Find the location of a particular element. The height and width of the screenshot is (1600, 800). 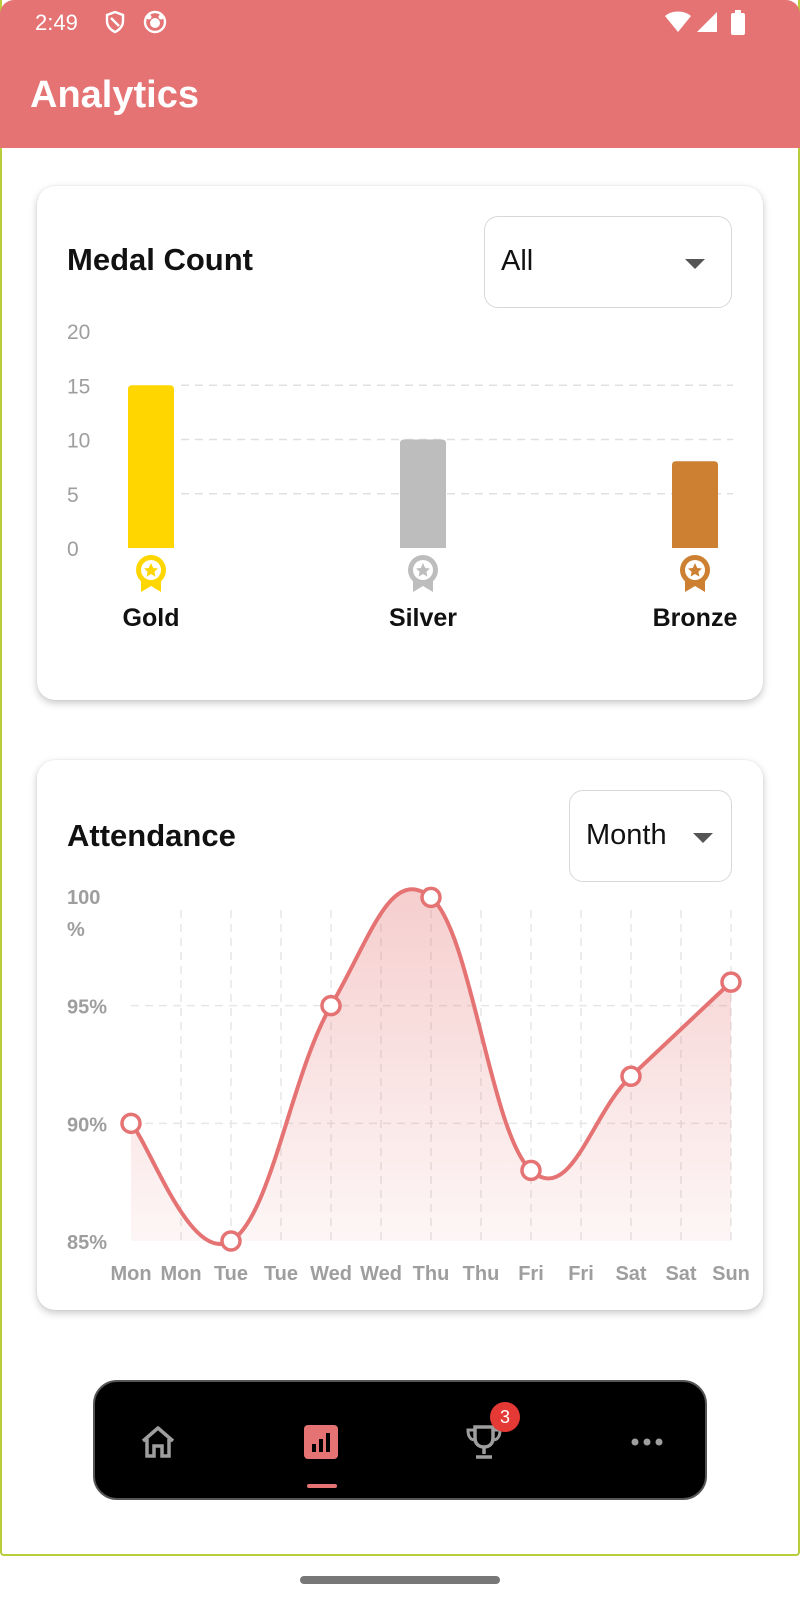

medal-count-title: Medal Count is located at coordinates (160, 259).